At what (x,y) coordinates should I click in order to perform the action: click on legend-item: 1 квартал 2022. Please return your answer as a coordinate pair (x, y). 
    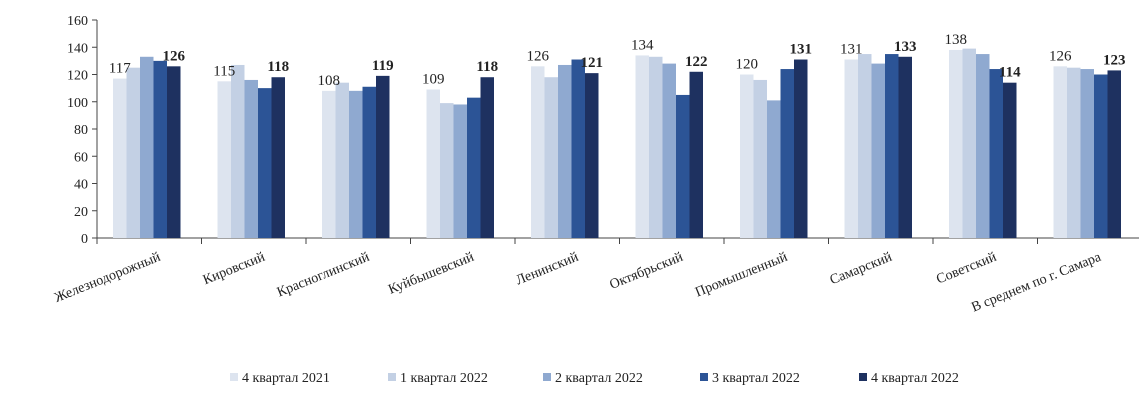
    Looking at the image, I should click on (438, 378).